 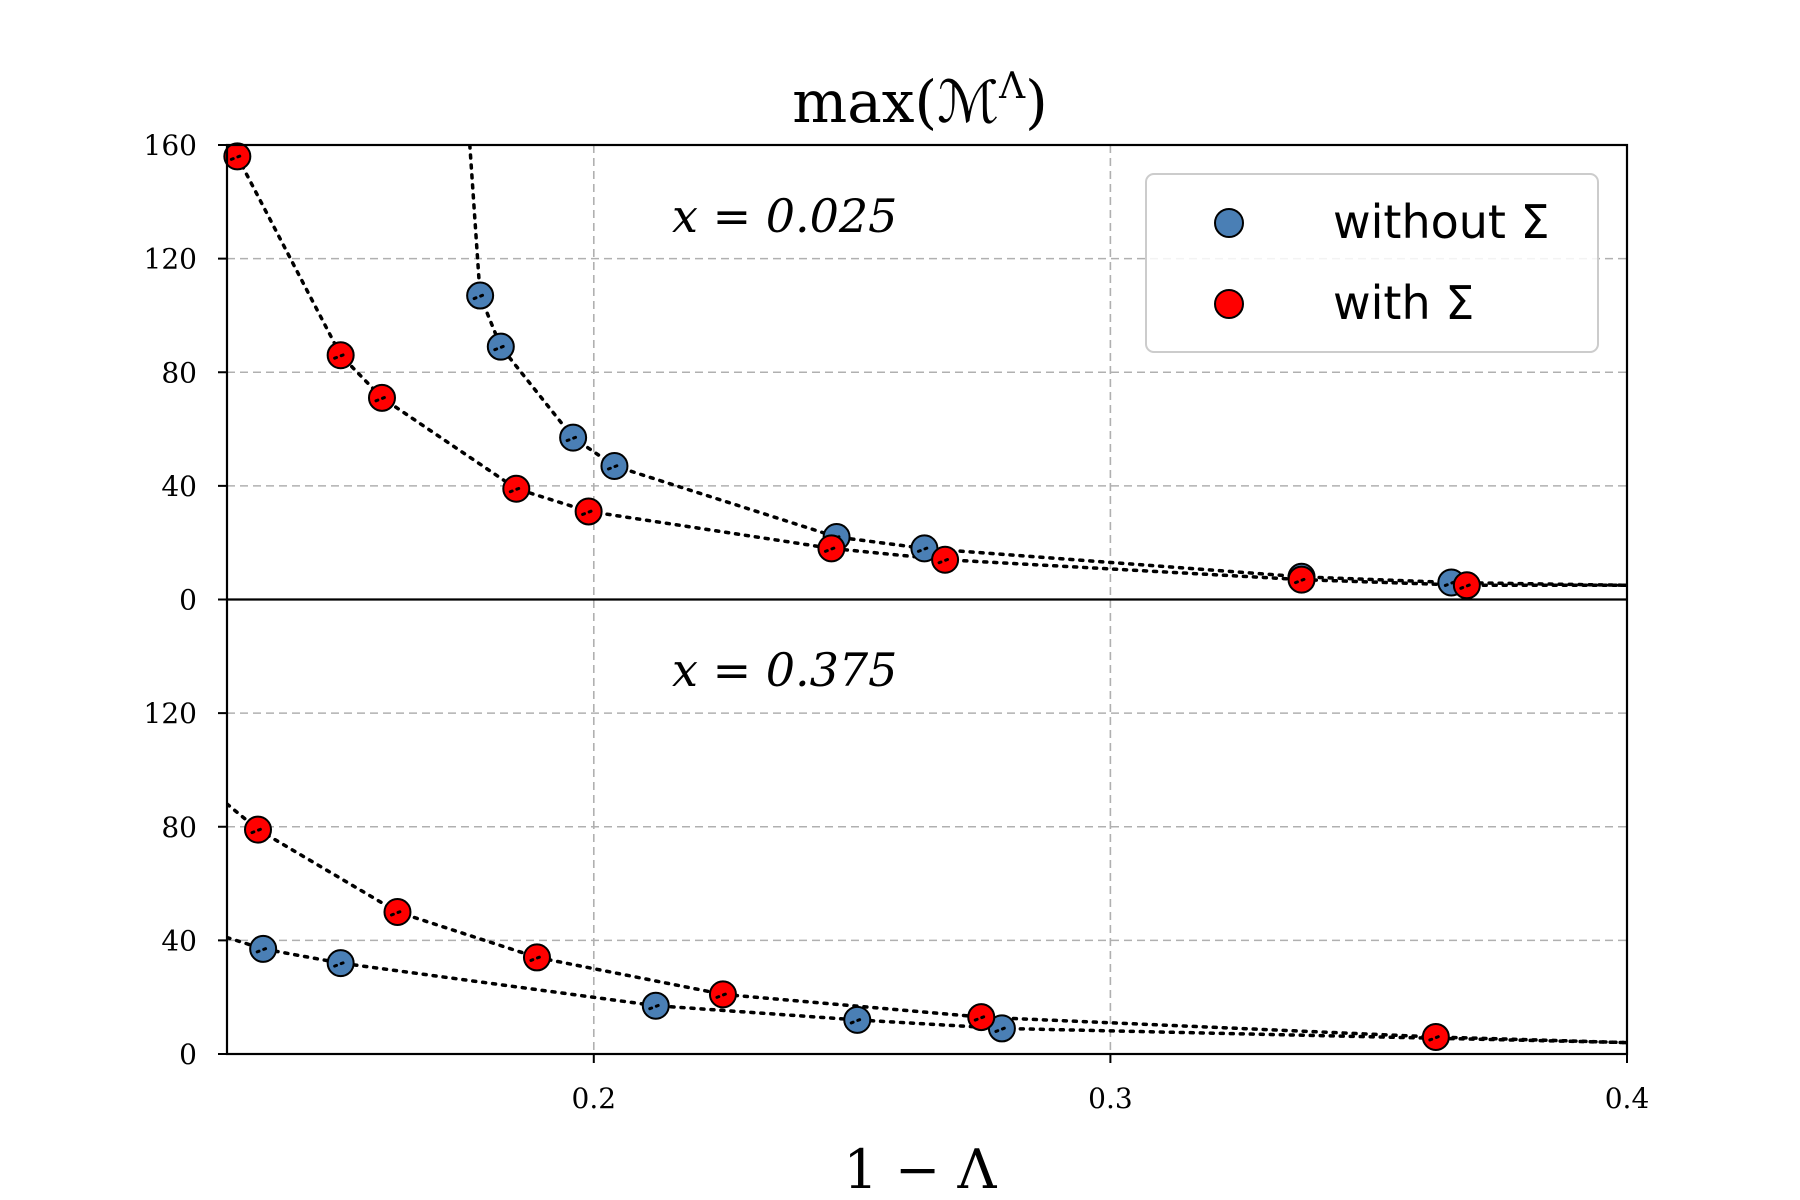 I want to click on x-tick-label: 0.2, so click(x=594, y=1098).